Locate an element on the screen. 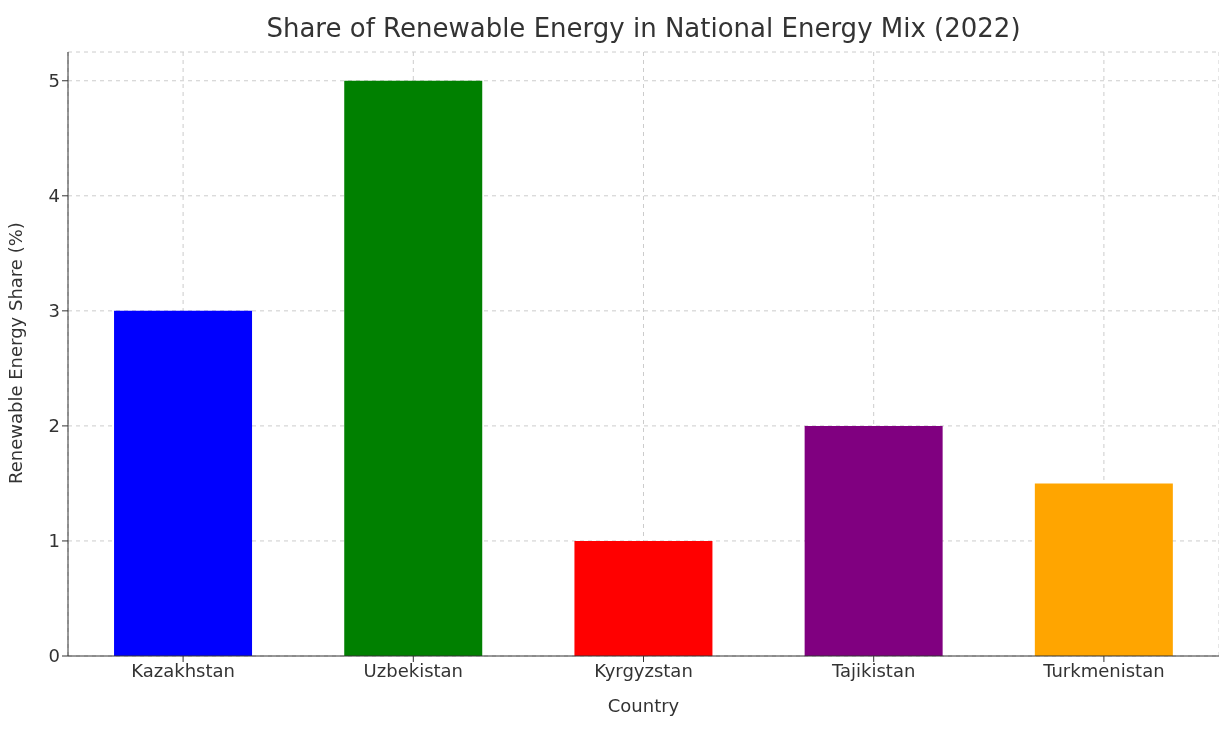 This screenshot has width=1227, height=733. y-axis-title: Renewable Energy Share (%) is located at coordinates (16, 353).